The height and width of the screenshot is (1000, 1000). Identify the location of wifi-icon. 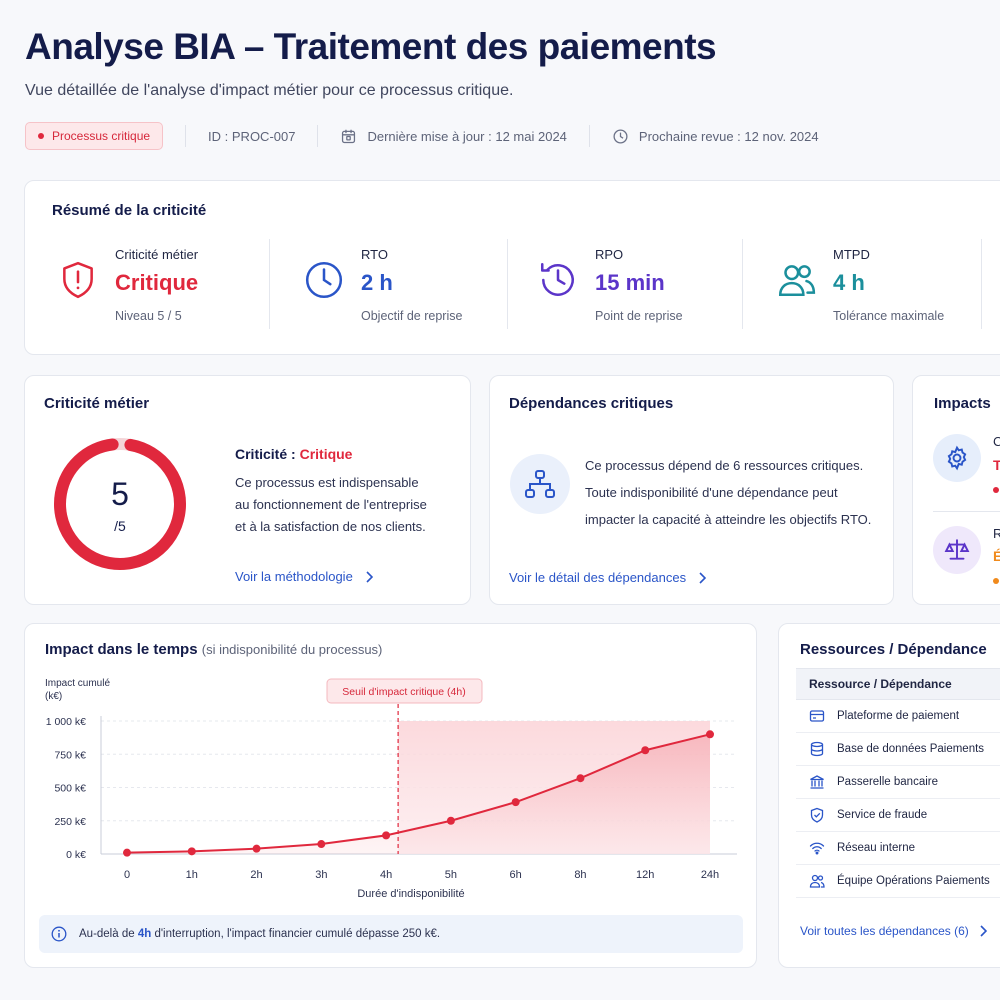
(817, 848).